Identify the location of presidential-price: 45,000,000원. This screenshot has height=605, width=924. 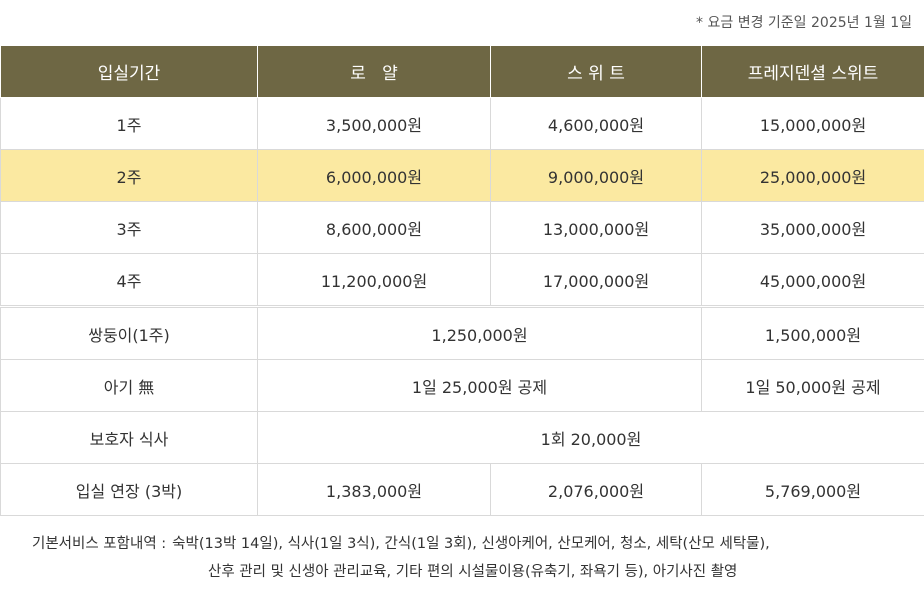
(812, 280).